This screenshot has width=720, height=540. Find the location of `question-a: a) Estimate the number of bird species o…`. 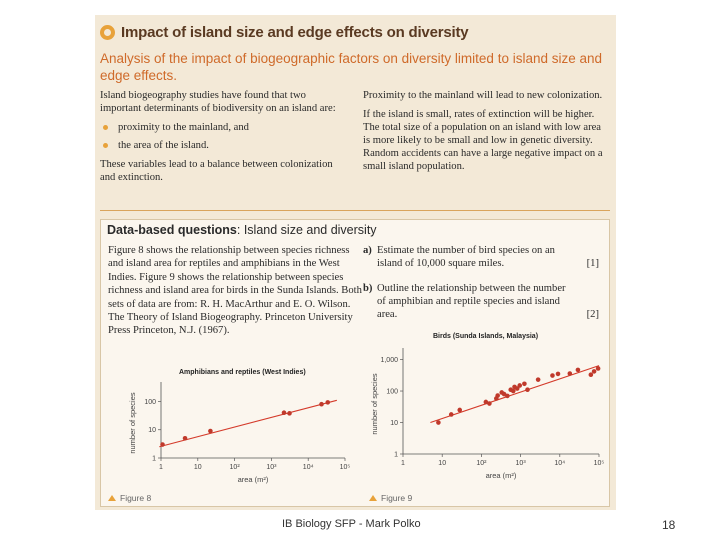

question-a: a) Estimate the number of bird species o… is located at coordinates (481, 257).